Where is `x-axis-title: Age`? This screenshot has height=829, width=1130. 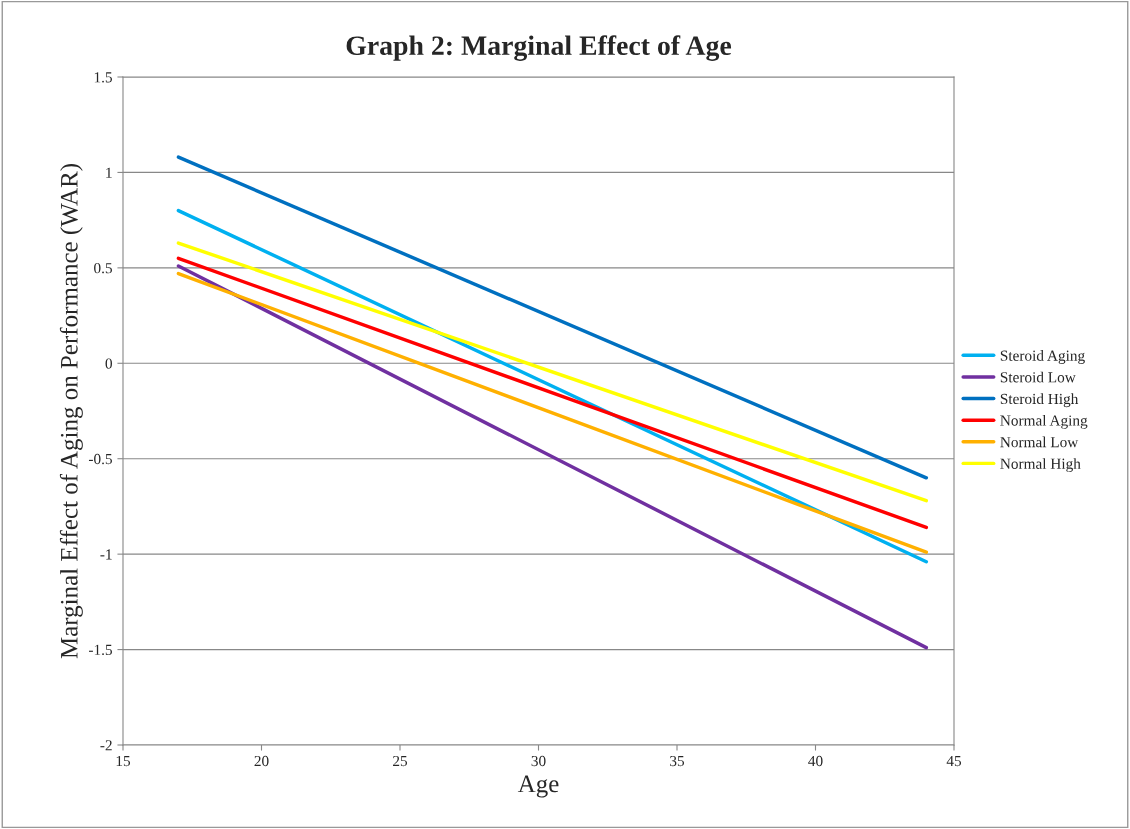
x-axis-title: Age is located at coordinates (538, 786).